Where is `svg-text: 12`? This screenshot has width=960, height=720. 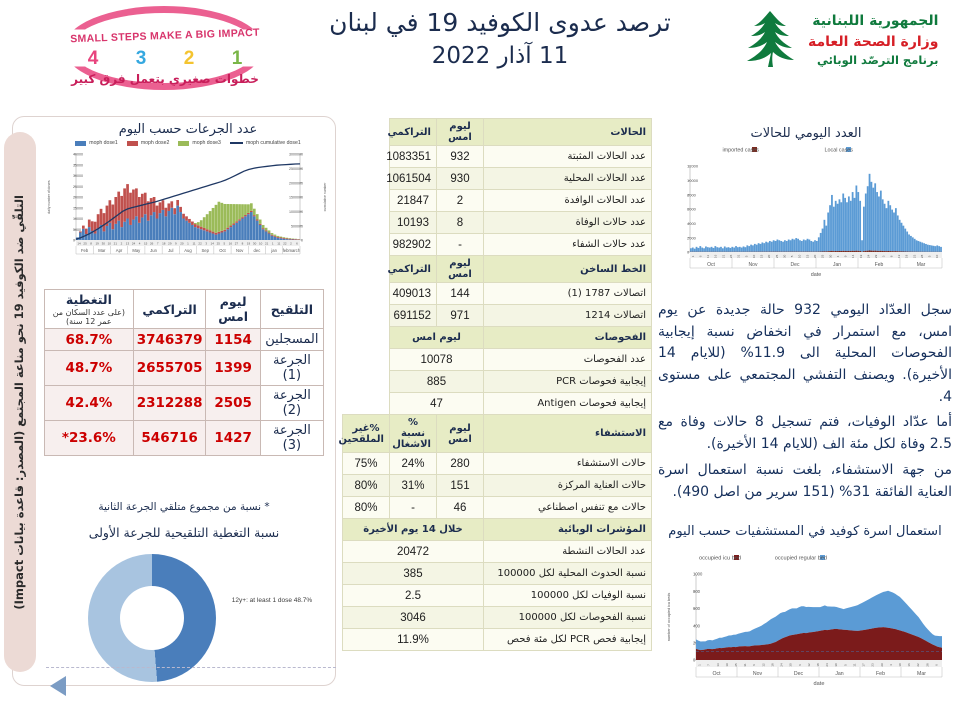 svg-text: 12 is located at coordinates (809, 665).